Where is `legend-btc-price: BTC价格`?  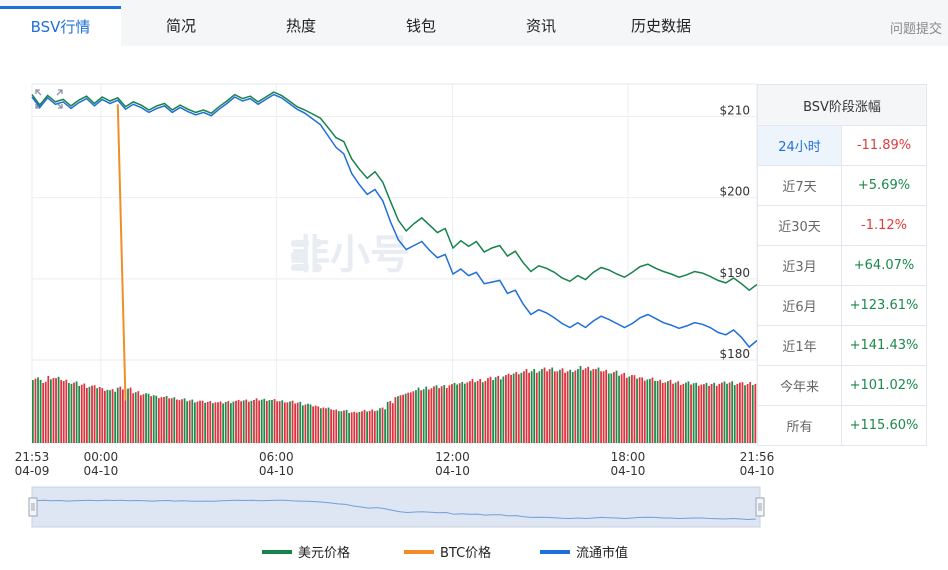 legend-btc-price: BTC价格 is located at coordinates (447, 551).